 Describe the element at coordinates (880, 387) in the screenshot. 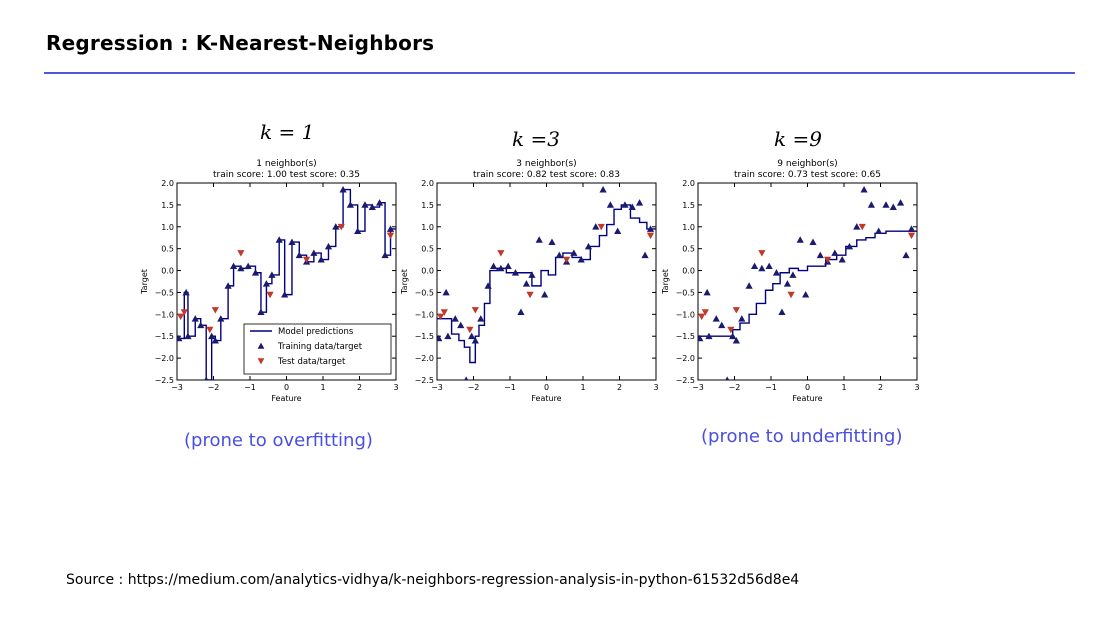

I see `x-tick-label: 2` at that location.